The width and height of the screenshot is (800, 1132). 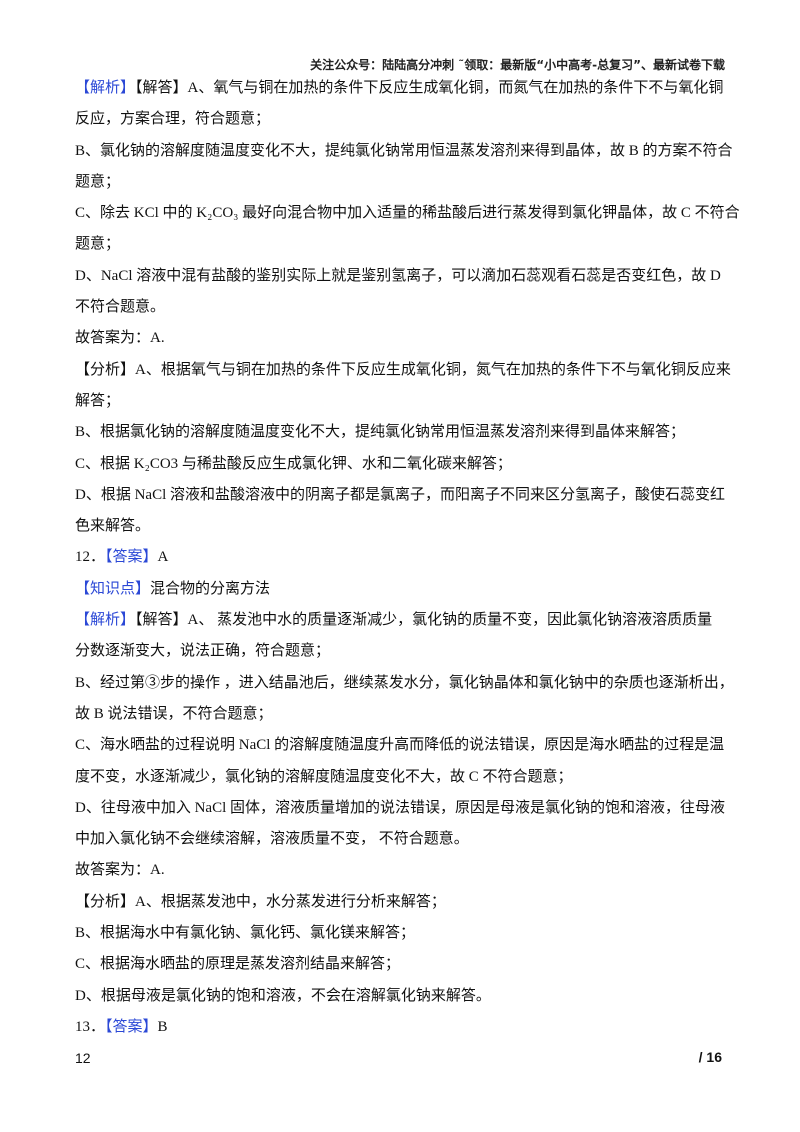 What do you see at coordinates (113, 526) in the screenshot?
I see `text-segment: 色来解答。` at bounding box center [113, 526].